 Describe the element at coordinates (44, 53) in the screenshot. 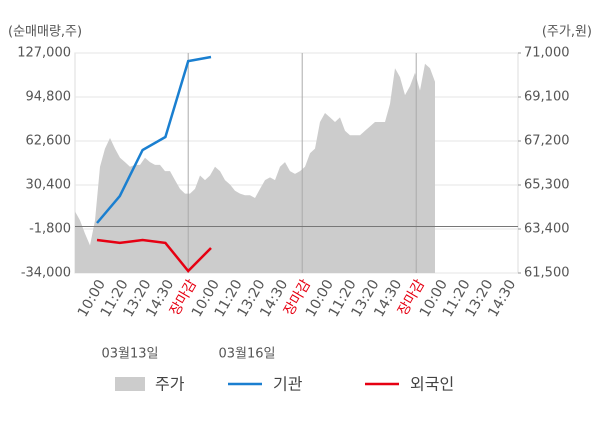

I see `y-tick-label: 127,000` at that location.